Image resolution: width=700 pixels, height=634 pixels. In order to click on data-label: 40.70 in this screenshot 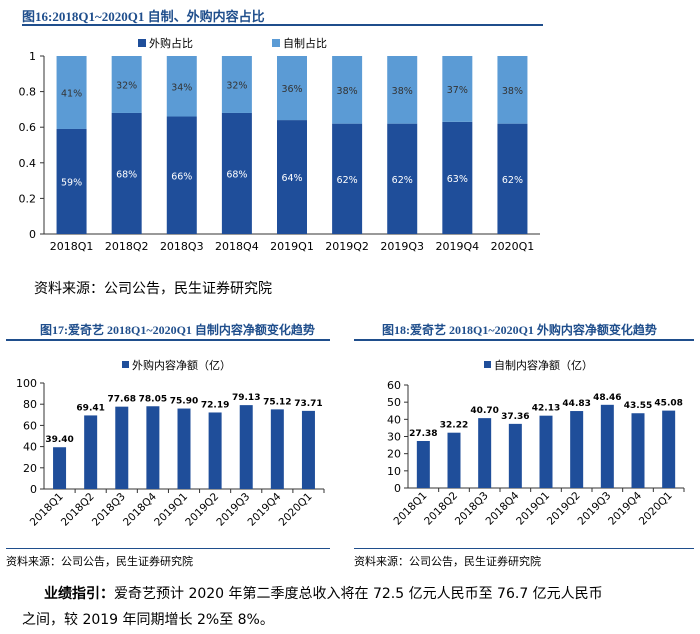, I will do `click(484, 411)`.